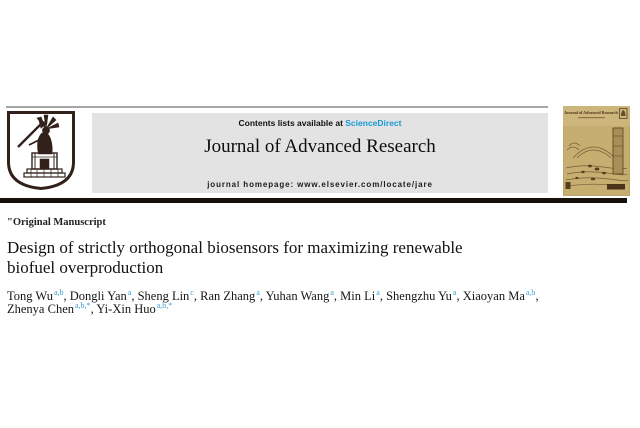  Describe the element at coordinates (591, 118) in the screenshot. I see `cover-subtitle-line` at that location.